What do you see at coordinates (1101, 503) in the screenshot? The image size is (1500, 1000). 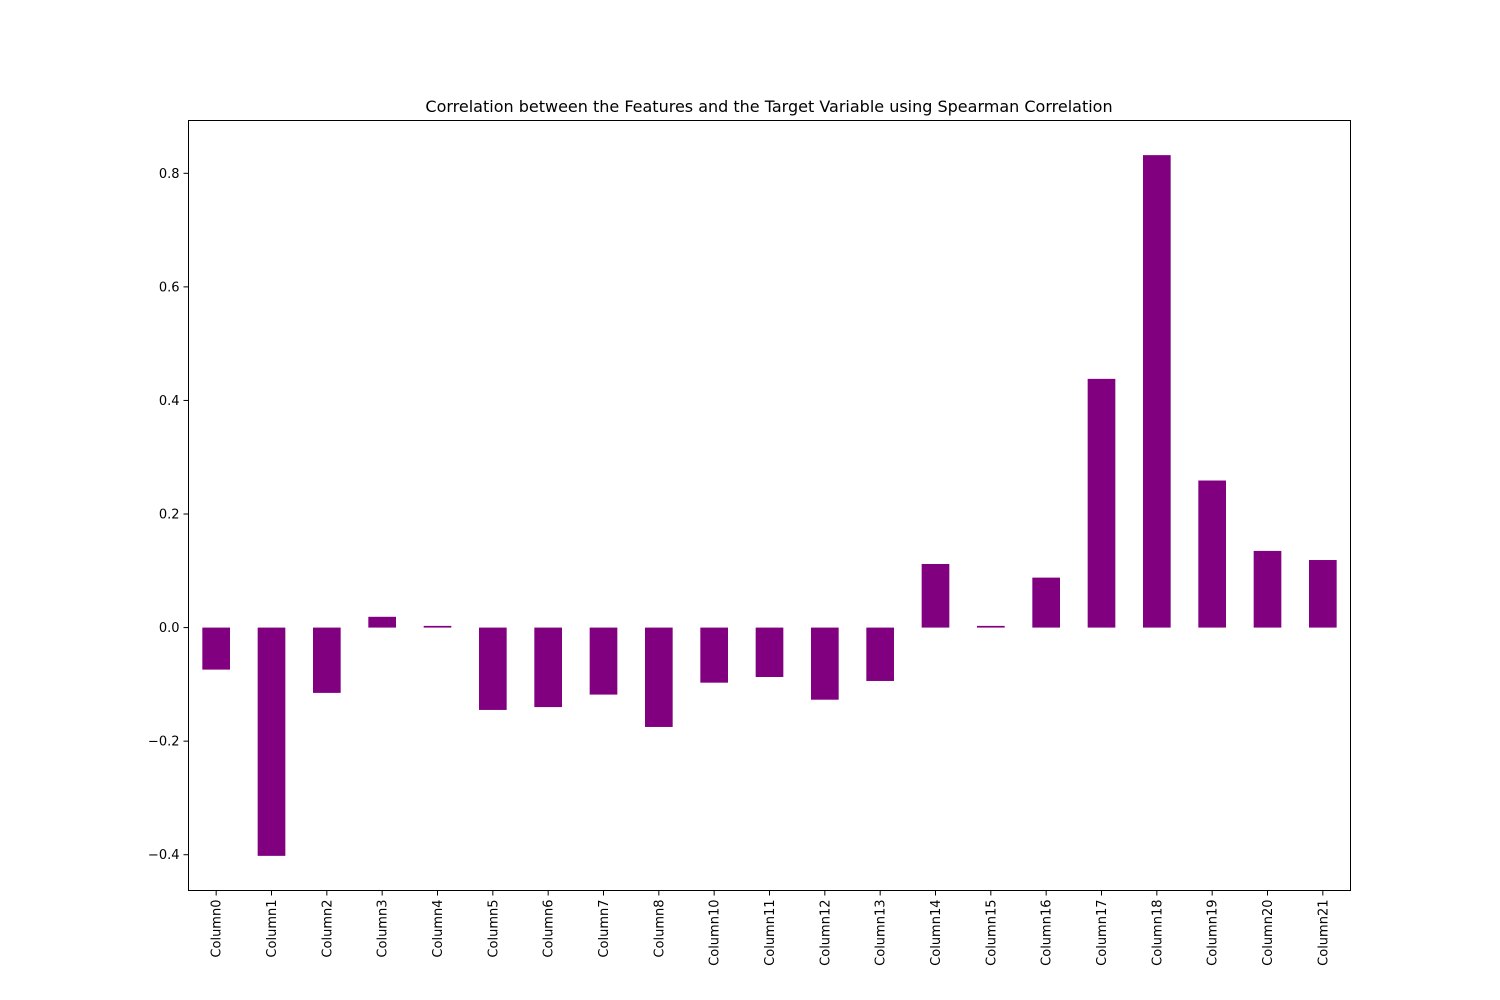 I see `bar-Column17` at bounding box center [1101, 503].